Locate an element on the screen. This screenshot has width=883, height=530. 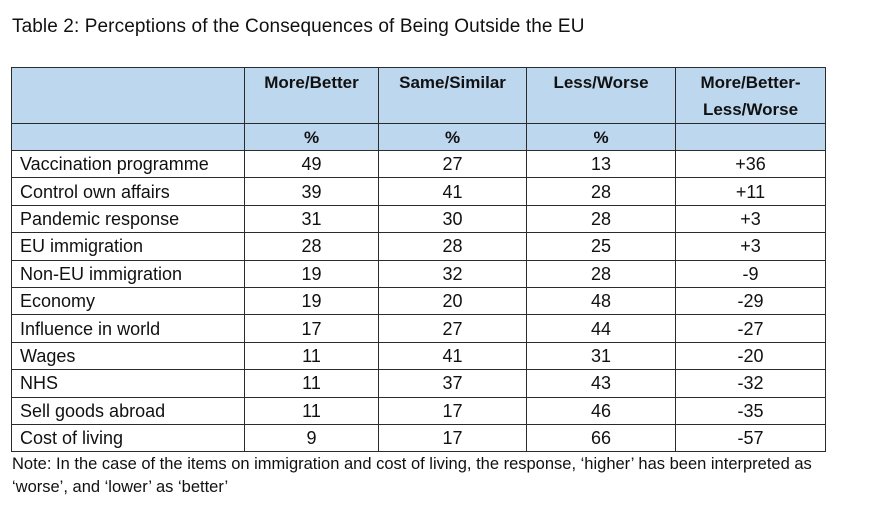
table-row: Economy 19 20 48 -29 is located at coordinates (418, 301).